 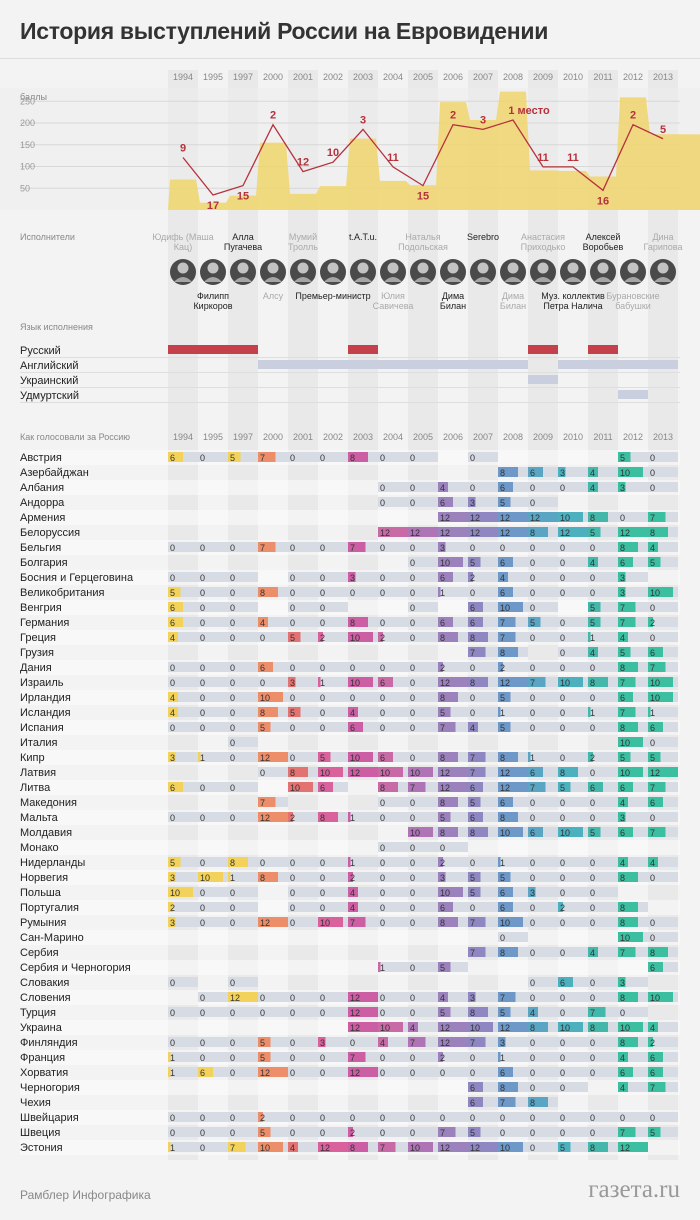 I want to click on country-name: Израиль, so click(x=42, y=683).